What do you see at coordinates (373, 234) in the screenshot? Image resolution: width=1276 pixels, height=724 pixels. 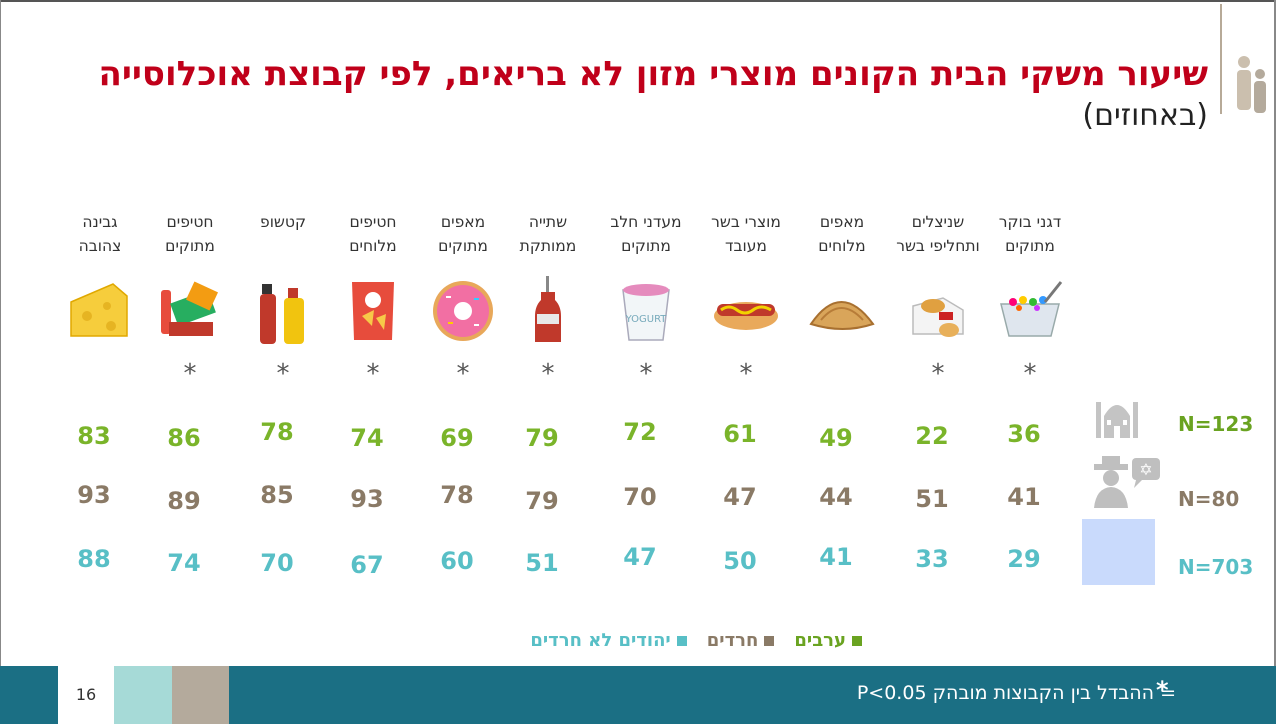 I see `product-label: חטיפים מלוחים` at bounding box center [373, 234].